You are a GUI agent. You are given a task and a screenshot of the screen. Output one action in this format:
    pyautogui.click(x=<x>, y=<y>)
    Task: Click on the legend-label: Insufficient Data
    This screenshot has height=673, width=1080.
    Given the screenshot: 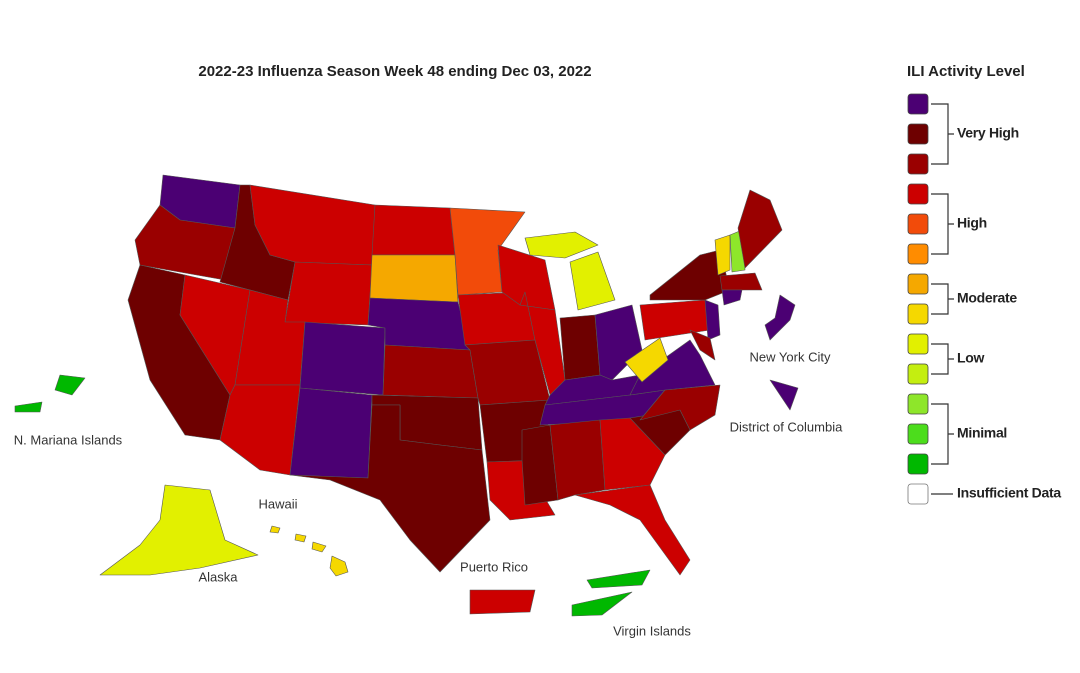 What is the action you would take?
    pyautogui.click(x=1009, y=493)
    